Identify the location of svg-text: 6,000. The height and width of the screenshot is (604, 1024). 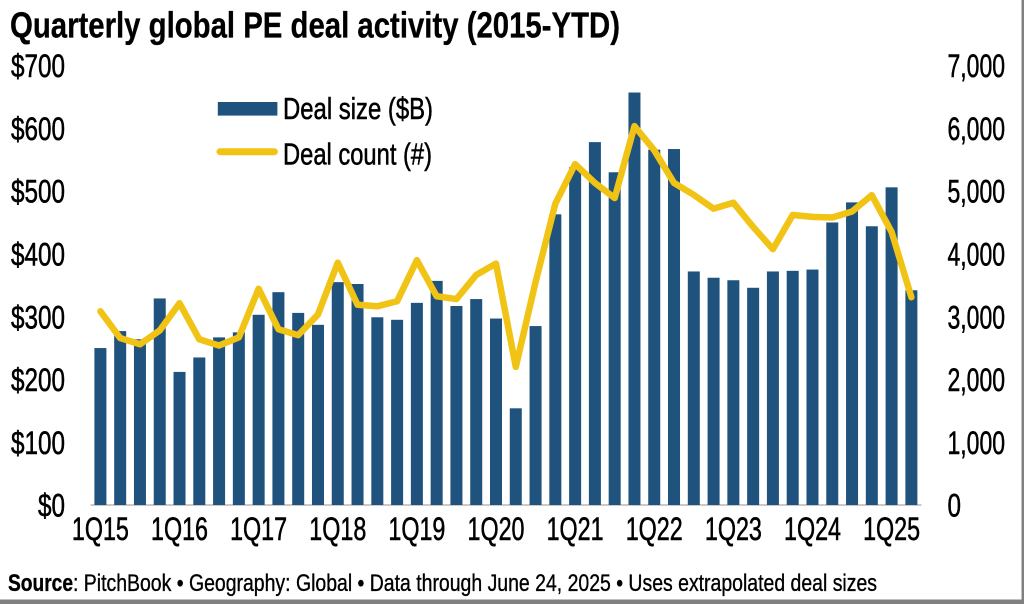
(977, 129).